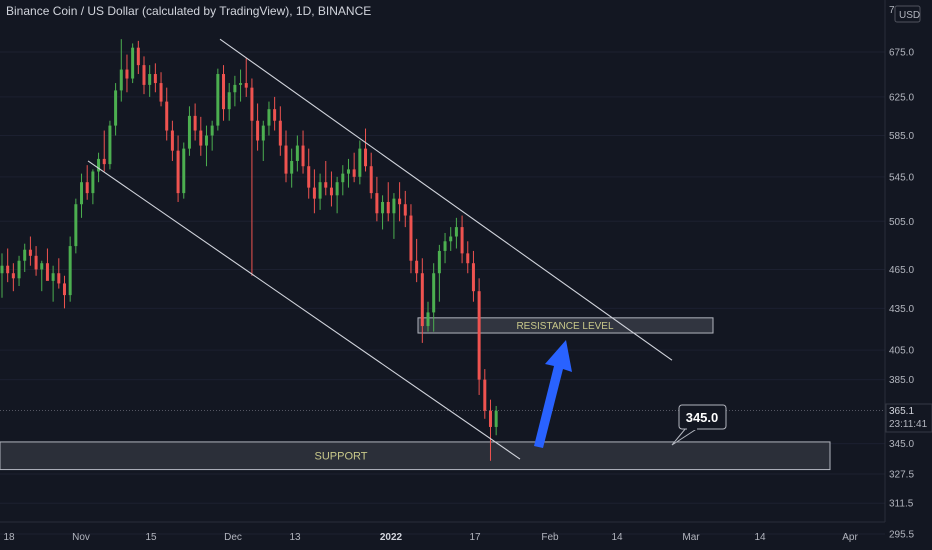 This screenshot has height=550, width=932. I want to click on time-label-0: 18, so click(9, 537).